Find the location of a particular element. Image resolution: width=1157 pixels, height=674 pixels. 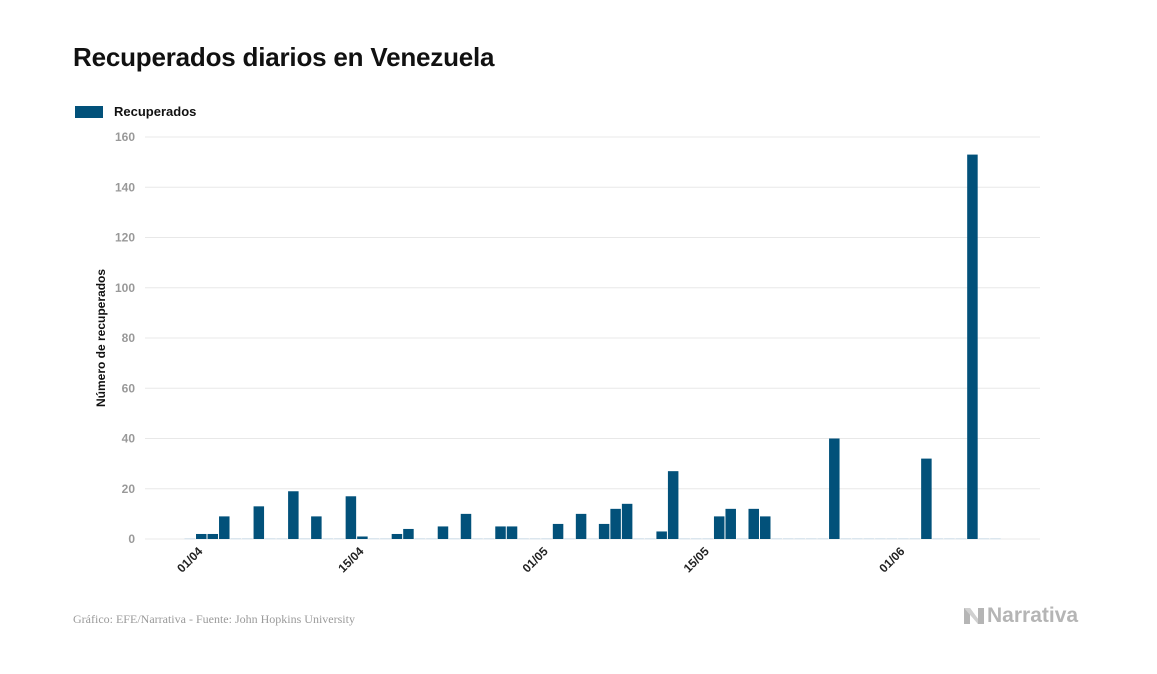

y-tick-label: 100 is located at coordinates (125, 288).